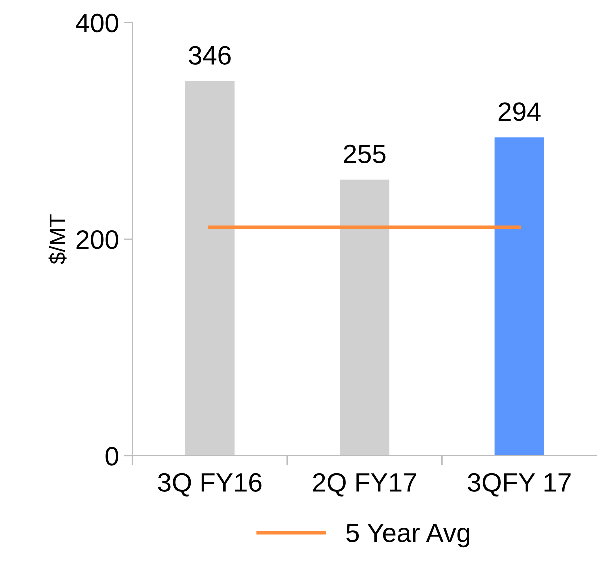 The width and height of the screenshot is (603, 570). Describe the element at coordinates (519, 112) in the screenshot. I see `data-label: 294` at that location.